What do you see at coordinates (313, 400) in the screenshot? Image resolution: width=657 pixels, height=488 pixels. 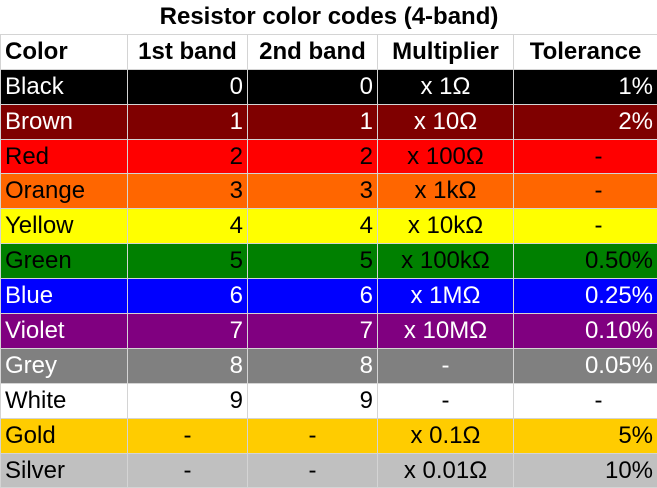 I see `second-band-cell: 9` at bounding box center [313, 400].